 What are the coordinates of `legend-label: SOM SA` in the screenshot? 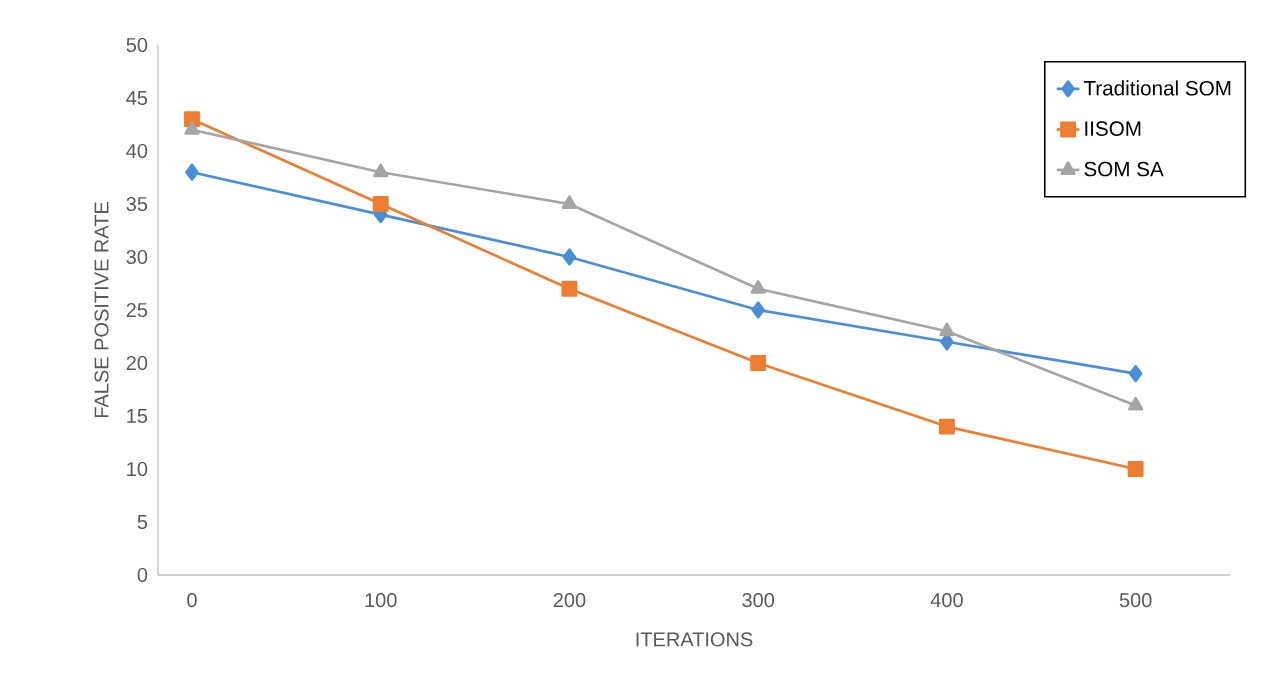 It's located at (1124, 169).